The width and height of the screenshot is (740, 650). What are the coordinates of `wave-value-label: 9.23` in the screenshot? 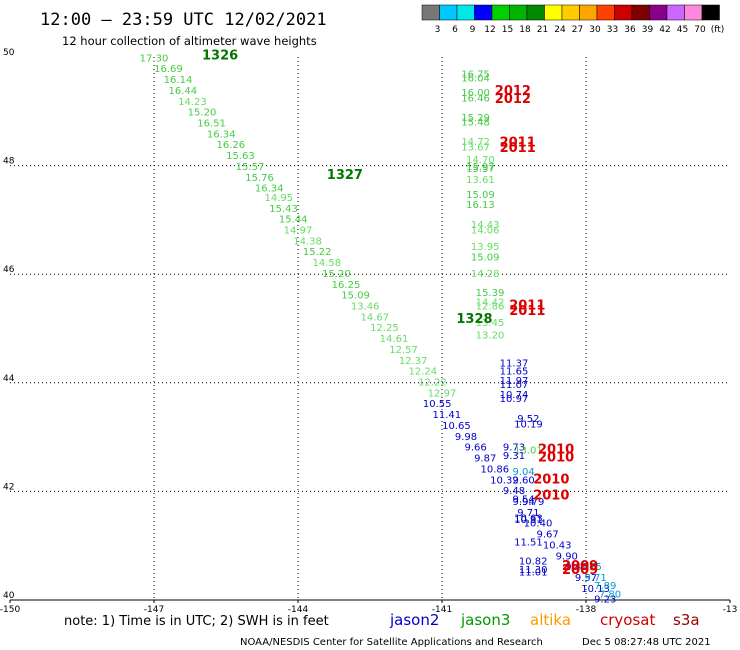 It's located at (605, 600).